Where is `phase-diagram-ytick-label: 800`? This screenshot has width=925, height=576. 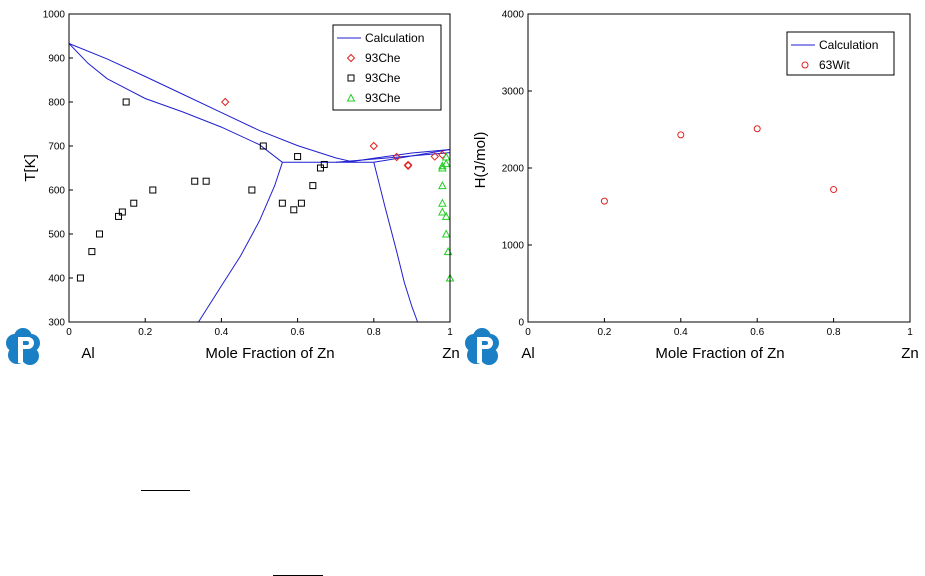
phase-diagram-ytick-label: 800 is located at coordinates (56, 103).